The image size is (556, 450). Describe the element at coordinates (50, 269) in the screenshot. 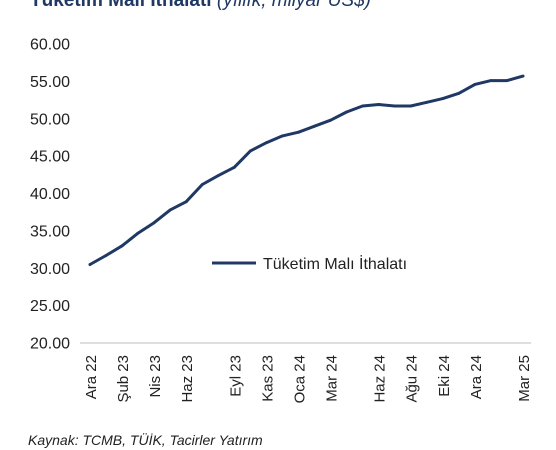

I see `y-tick-label: 30.00` at that location.